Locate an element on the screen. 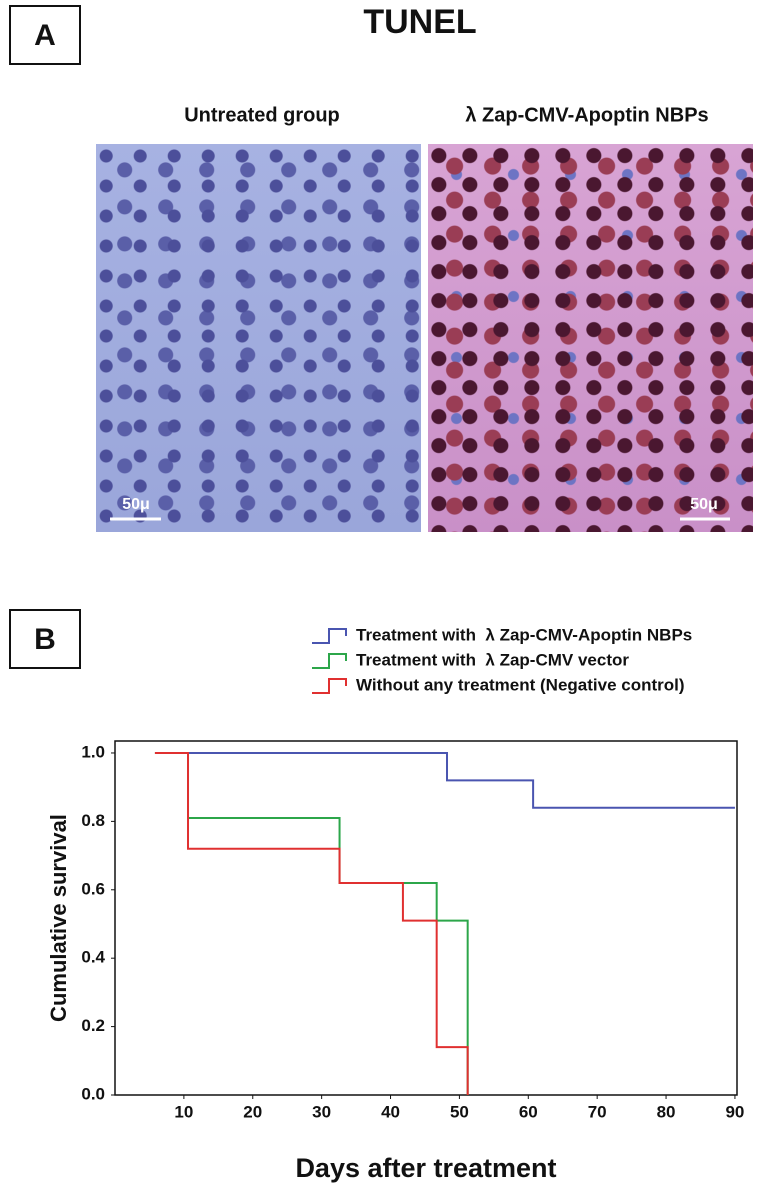 Image resolution: width=768 pixels, height=1204 pixels. x-tick-label: 50 is located at coordinates (459, 1111).